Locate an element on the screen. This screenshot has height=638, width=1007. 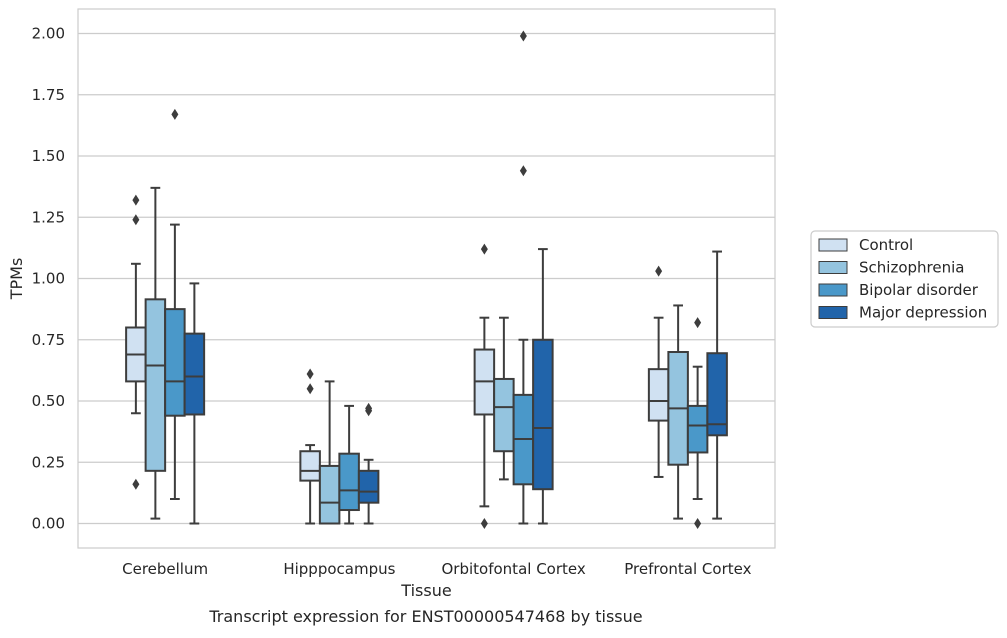
box-bipolar-disorder-hipppocampus is located at coordinates (349, 464).